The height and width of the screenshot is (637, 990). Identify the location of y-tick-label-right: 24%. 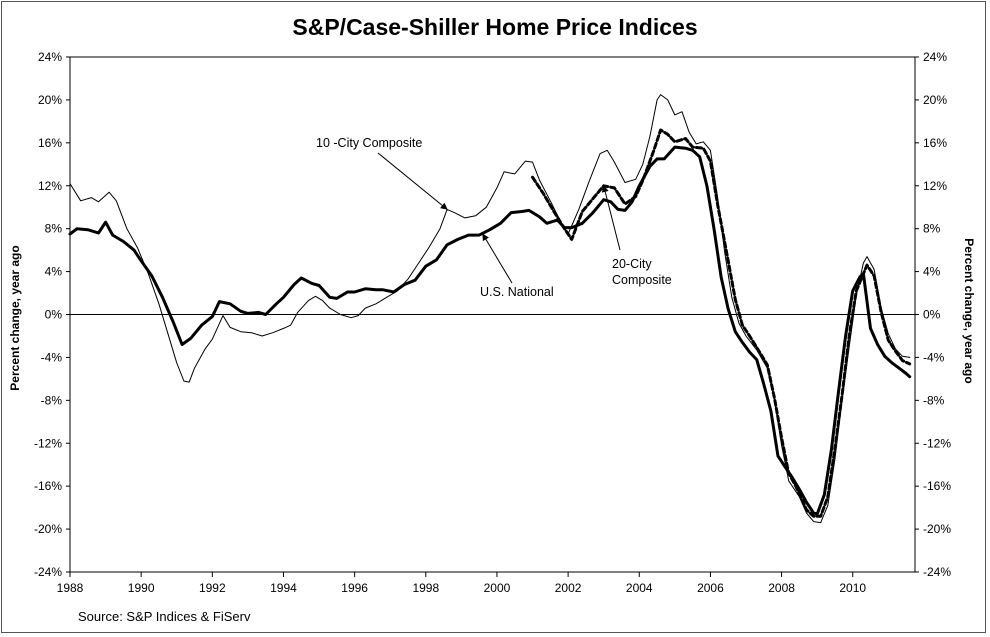
(935, 57).